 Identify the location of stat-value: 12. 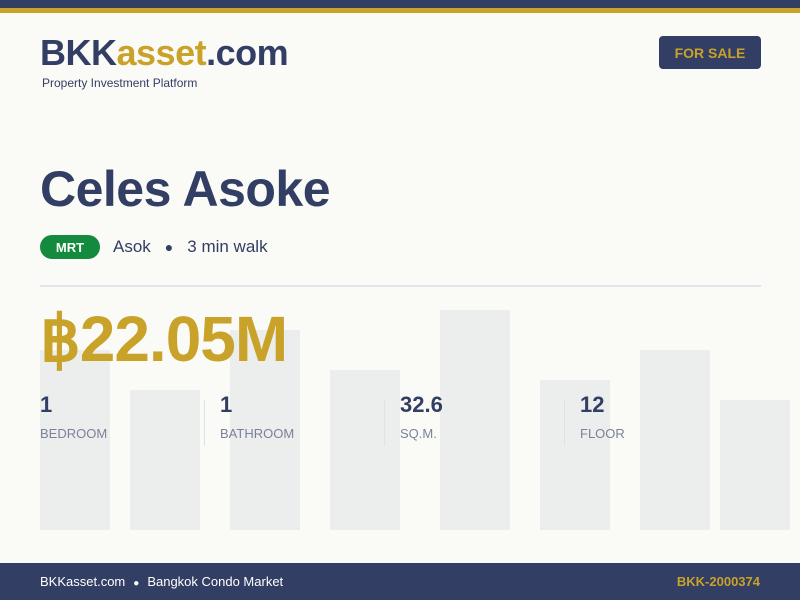
(592, 404).